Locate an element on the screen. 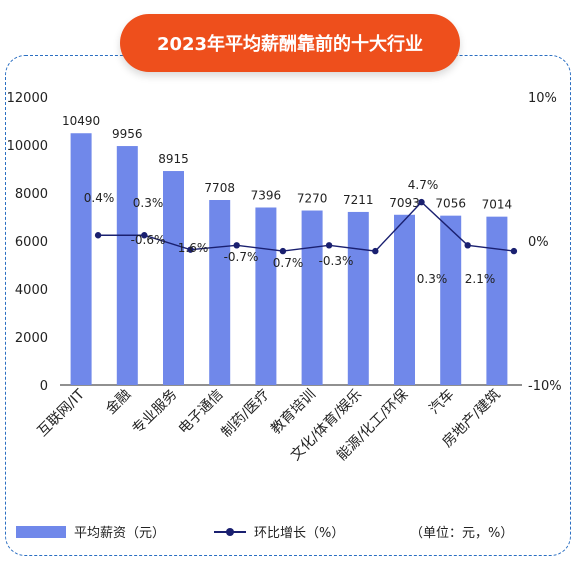 This screenshot has height=564, width=578. bar-value-label: 7396 is located at coordinates (266, 195).